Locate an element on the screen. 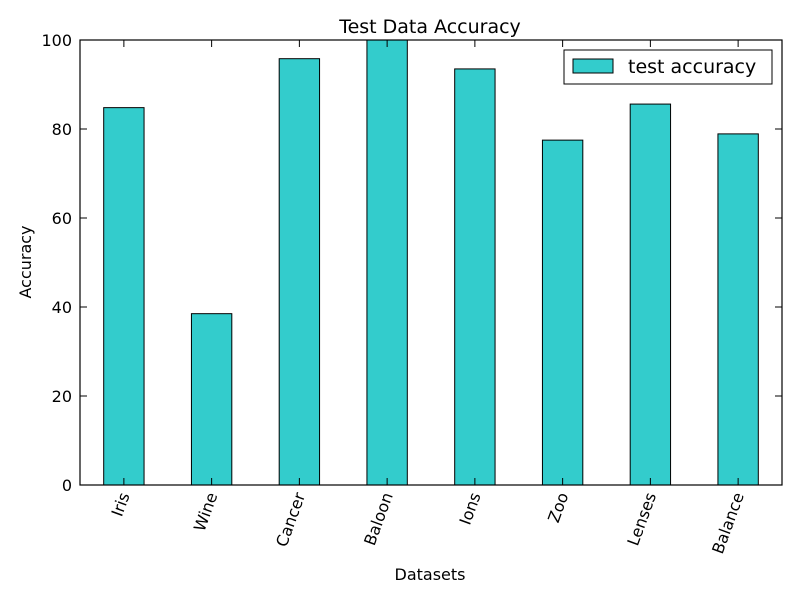 This screenshot has width=800, height=600. x-tick-label-iris: Iris is located at coordinates (121, 504).